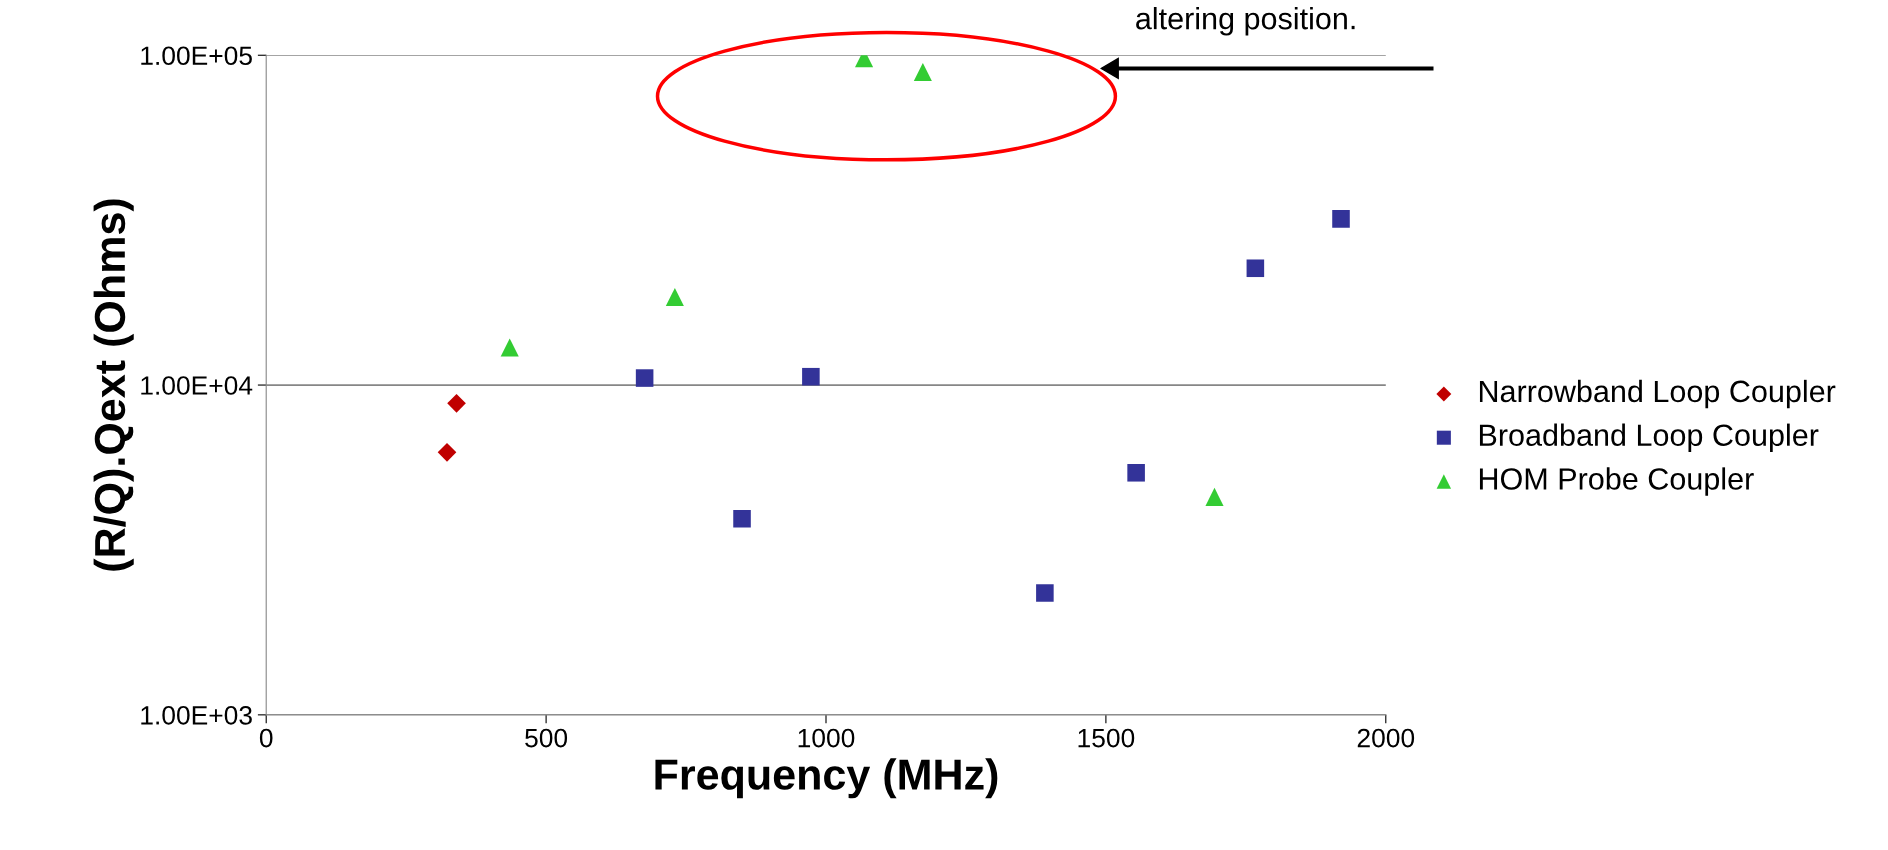 The width and height of the screenshot is (1888, 850). Describe the element at coordinates (1616, 481) in the screenshot. I see `legend-label: HOM Probe Coupler` at that location.